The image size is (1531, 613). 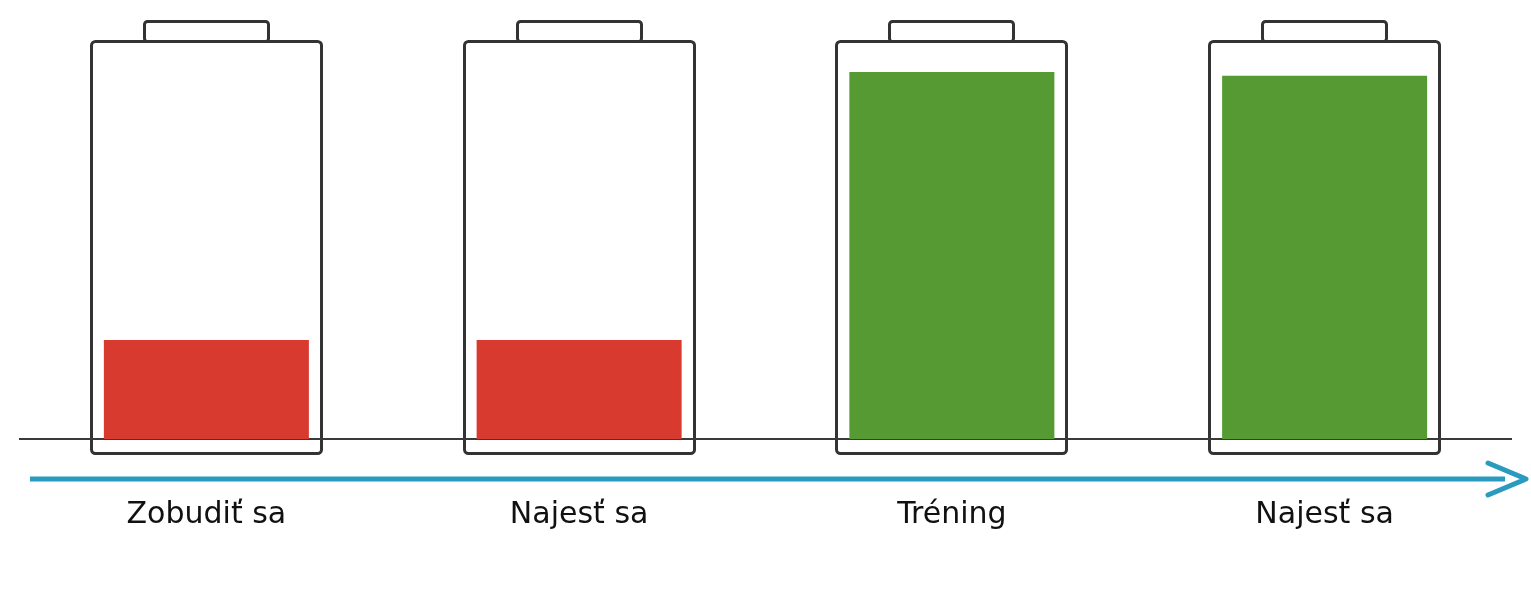 What do you see at coordinates (951, 512) in the screenshot?
I see `x-tick-label: Tréning` at bounding box center [951, 512].